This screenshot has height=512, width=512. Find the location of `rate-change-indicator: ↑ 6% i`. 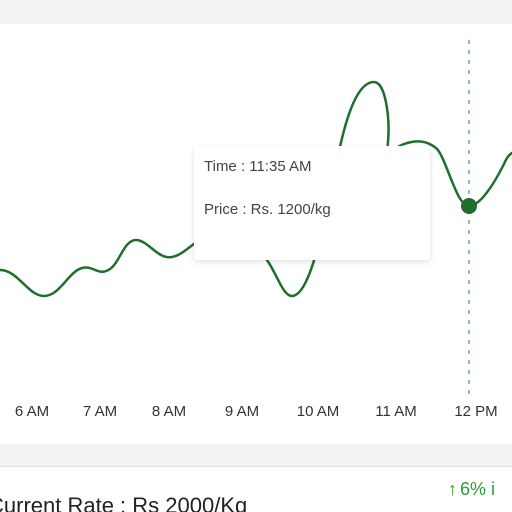

rate-change-indicator: ↑ 6% i is located at coordinates (471, 489).